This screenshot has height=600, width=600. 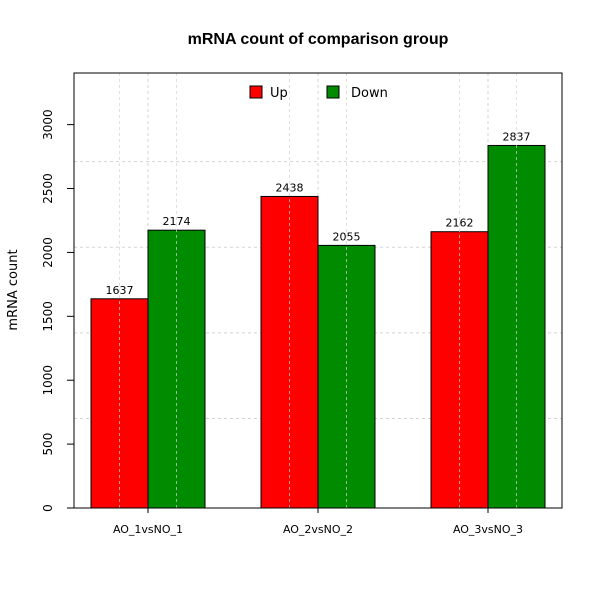 I want to click on value-label: 2174, so click(x=177, y=221).